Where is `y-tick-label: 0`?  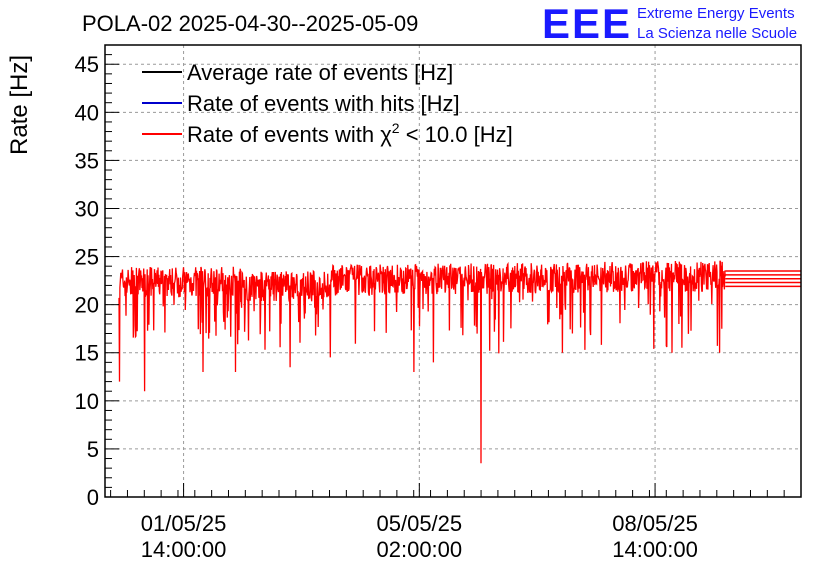
y-tick-label: 0 is located at coordinates (93, 497).